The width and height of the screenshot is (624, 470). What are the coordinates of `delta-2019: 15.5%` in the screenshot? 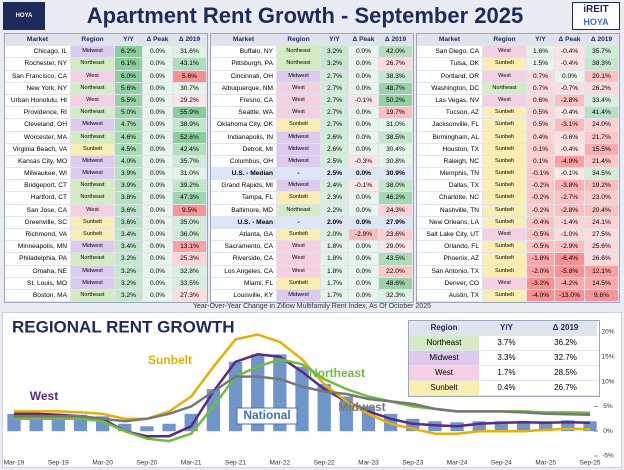 It's located at (602, 149).